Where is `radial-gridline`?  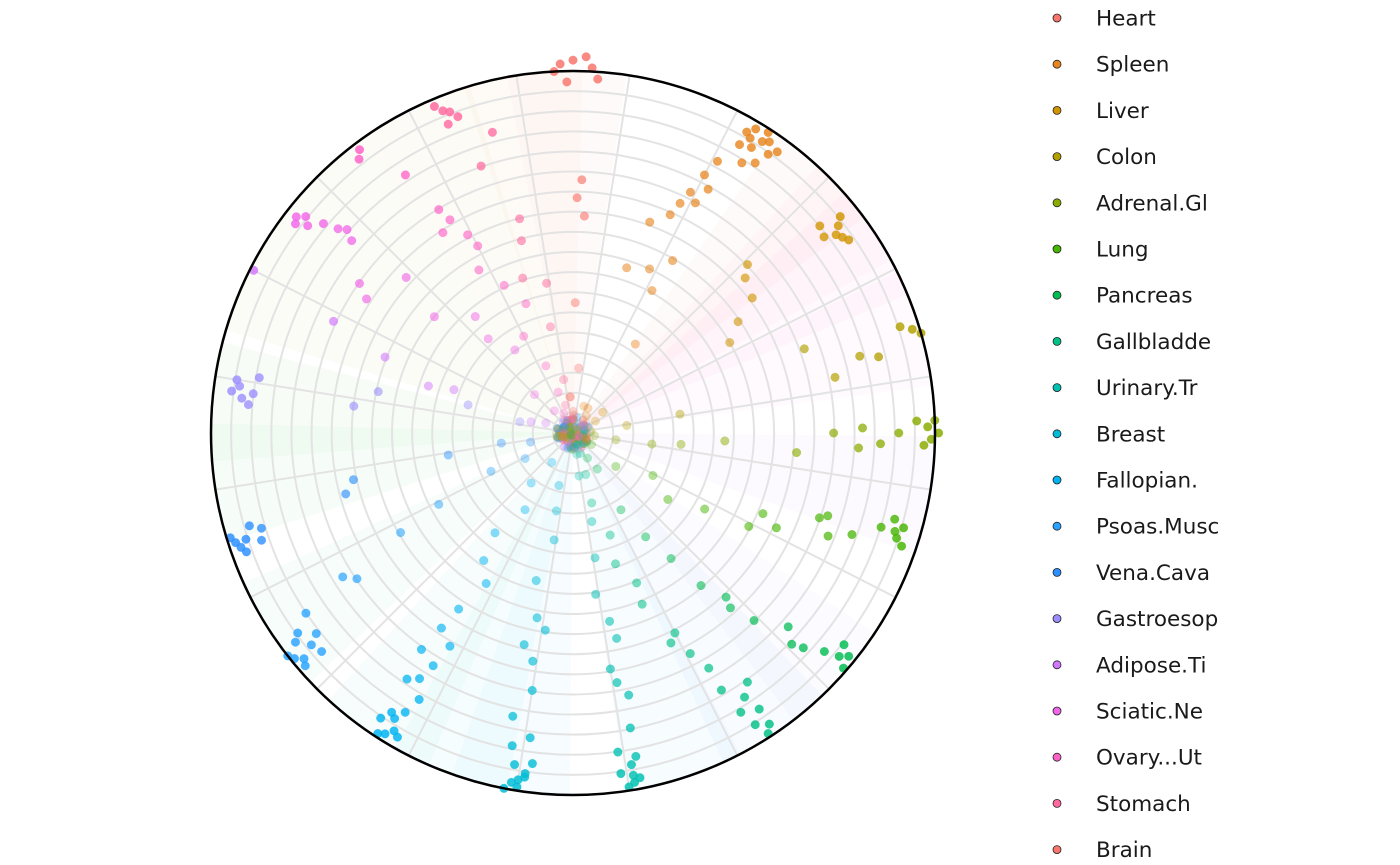
radial-gridline is located at coordinates (573, 433).